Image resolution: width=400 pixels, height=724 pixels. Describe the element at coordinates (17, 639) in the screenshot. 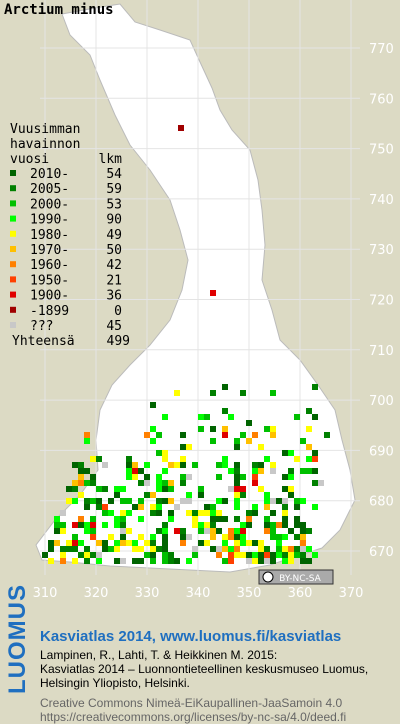

I see `brand: LUOMUS` at that location.